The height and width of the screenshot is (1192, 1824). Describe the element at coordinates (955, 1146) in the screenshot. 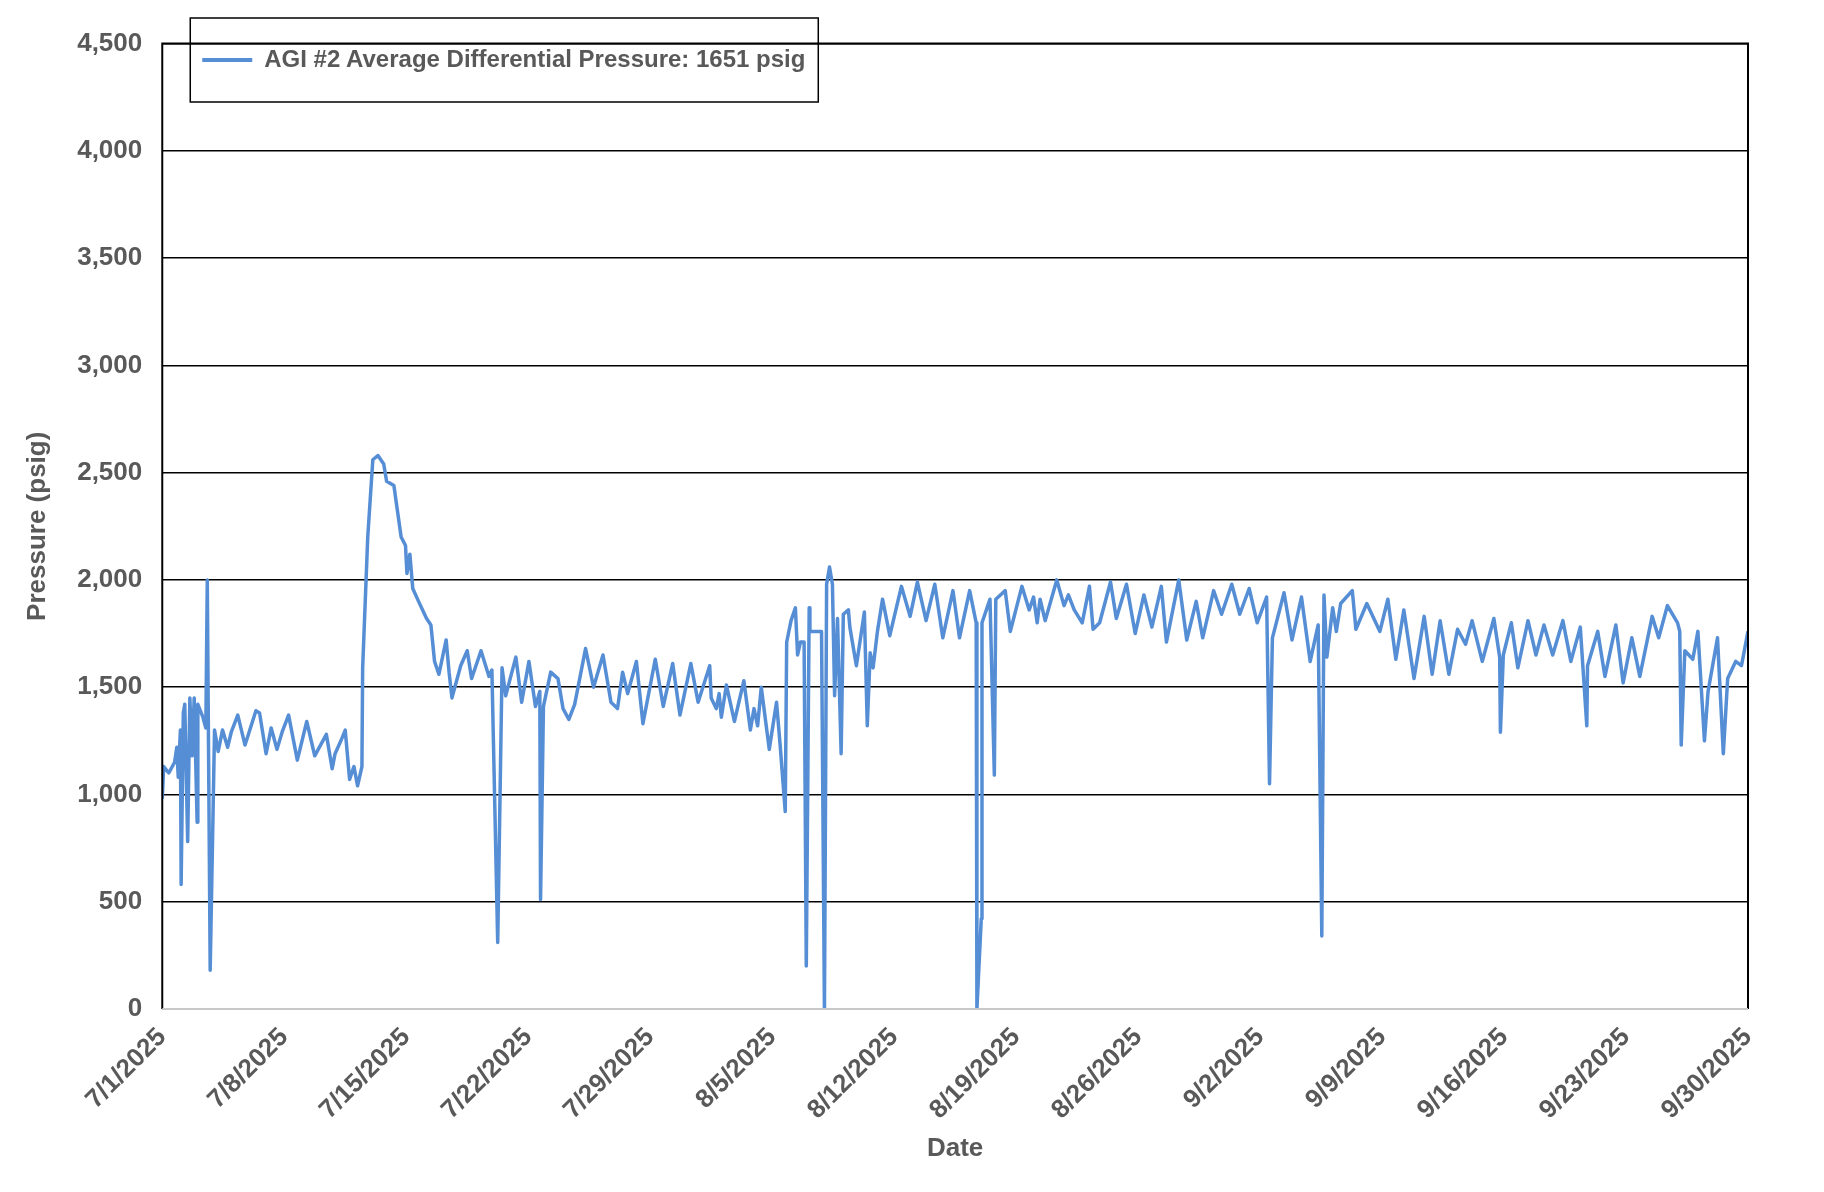

I see `x-axis-title: Date` at that location.